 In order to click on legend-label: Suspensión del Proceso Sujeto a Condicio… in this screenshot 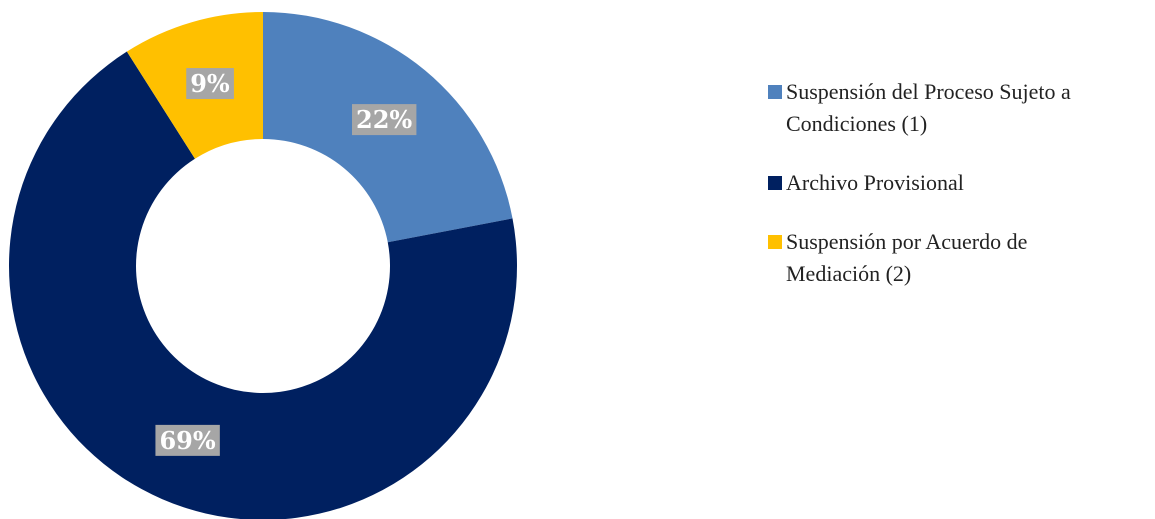, I will do `click(928, 107)`.